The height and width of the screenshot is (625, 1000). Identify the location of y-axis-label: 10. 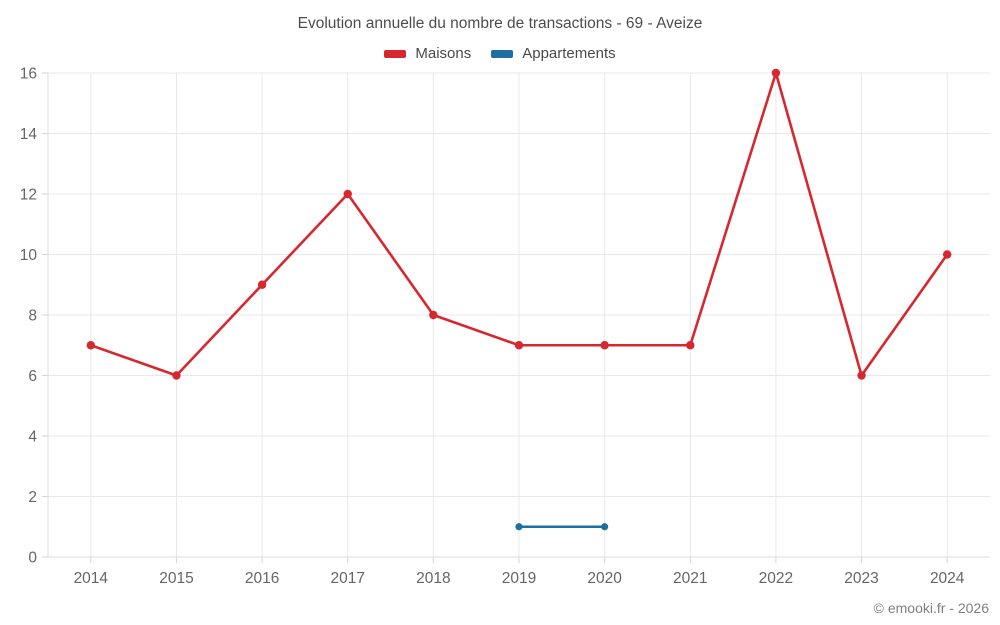
(29, 255).